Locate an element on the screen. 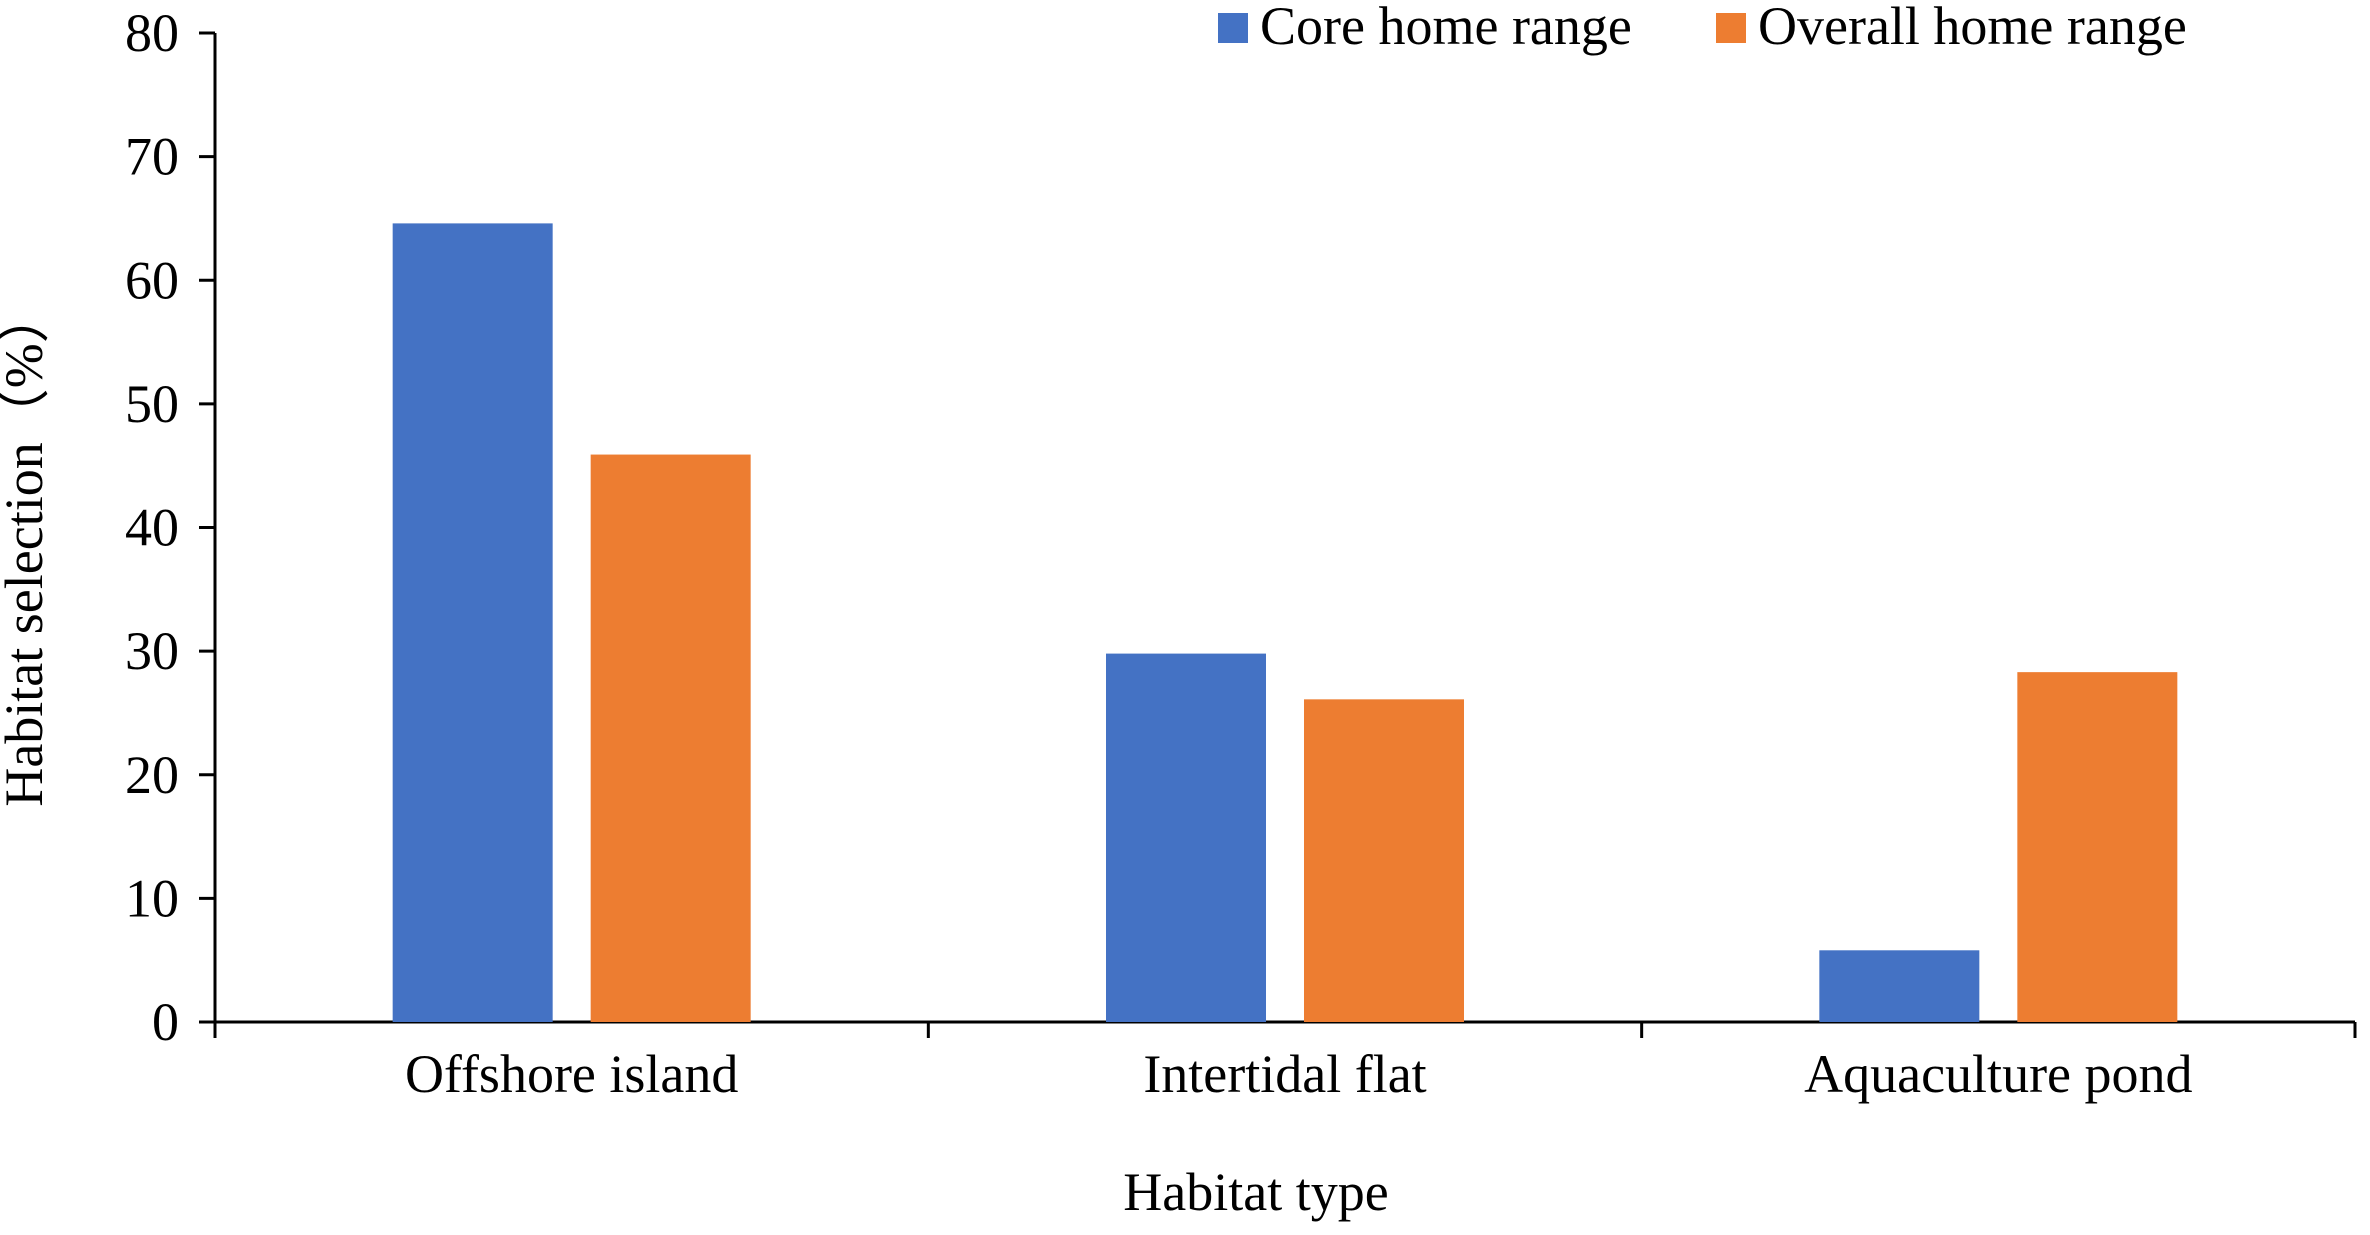 This screenshot has height=1235, width=2370. legend-label: Overall home range is located at coordinates (1972, 28).